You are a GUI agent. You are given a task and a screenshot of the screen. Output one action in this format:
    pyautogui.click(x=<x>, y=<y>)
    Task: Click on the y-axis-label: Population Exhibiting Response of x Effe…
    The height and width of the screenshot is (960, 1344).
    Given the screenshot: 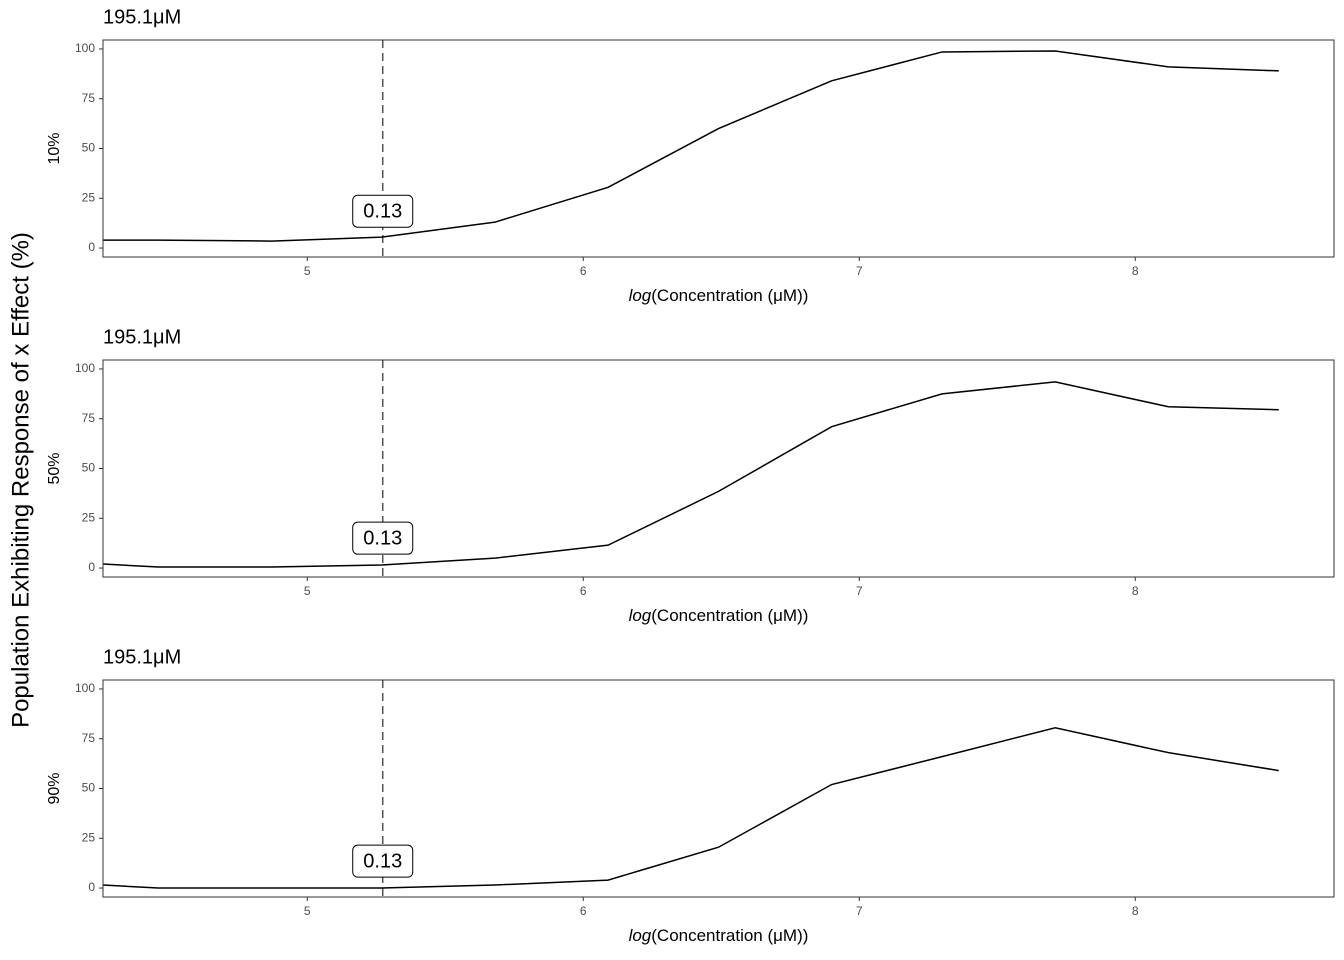 What is the action you would take?
    pyautogui.click(x=20, y=480)
    